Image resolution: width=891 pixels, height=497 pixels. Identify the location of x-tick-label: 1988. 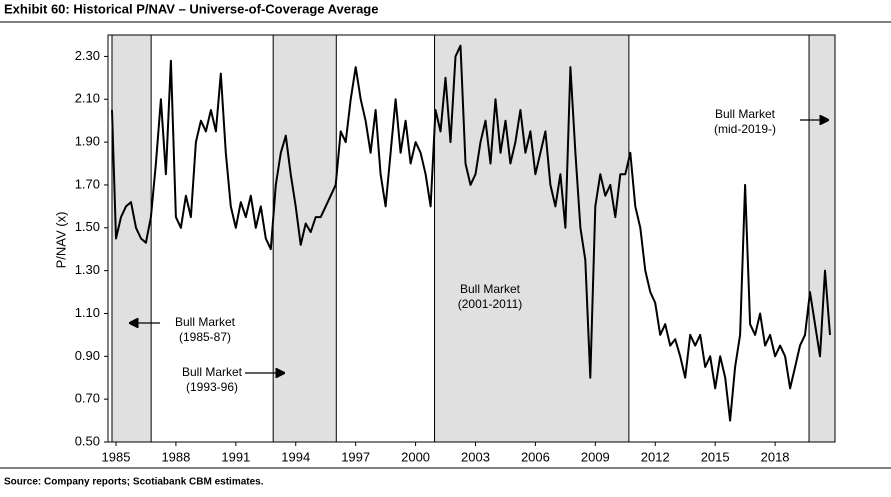
(175, 456).